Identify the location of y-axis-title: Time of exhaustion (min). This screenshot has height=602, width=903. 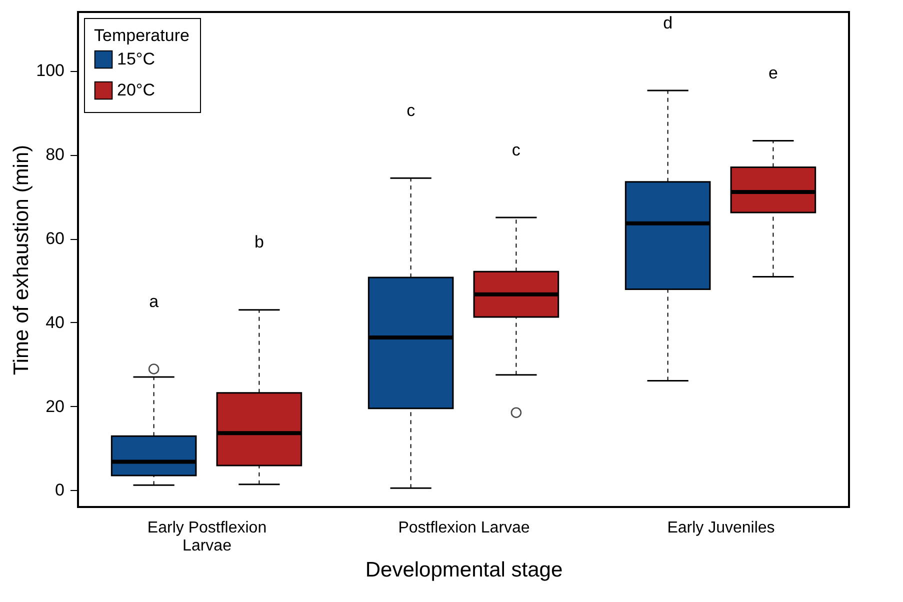
(22, 260).